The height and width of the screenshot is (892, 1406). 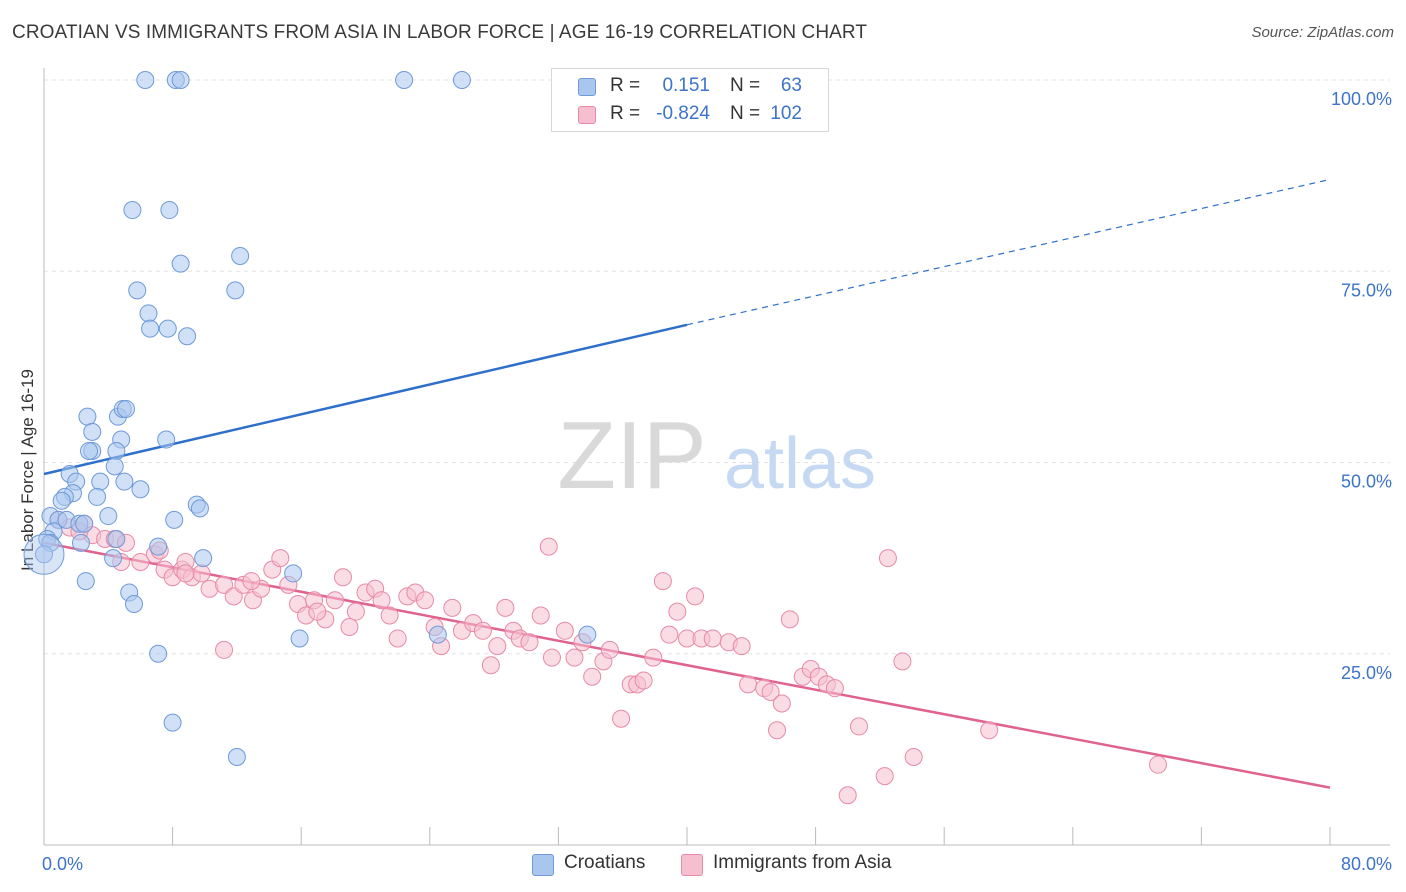 What do you see at coordinates (365, 399) in the screenshot?
I see `trendline-croatians` at bounding box center [365, 399].